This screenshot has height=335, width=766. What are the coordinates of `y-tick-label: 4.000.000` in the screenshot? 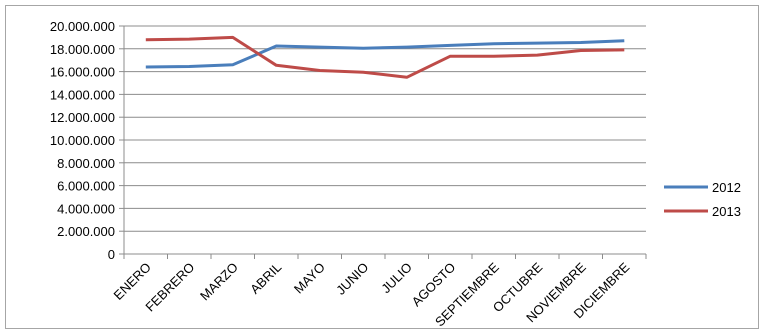 It's located at (86, 208).